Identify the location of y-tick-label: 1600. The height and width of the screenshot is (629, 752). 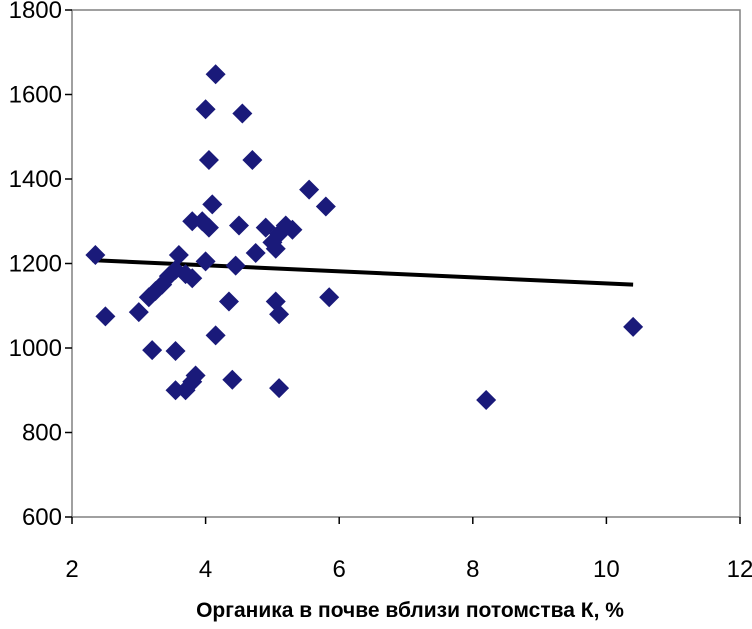
(35, 95).